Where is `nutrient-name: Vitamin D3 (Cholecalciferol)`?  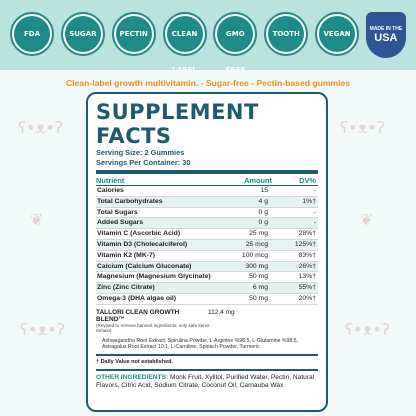
nutrient-name: Vitamin D3 (Cholecalciferol) is located at coordinates (142, 244).